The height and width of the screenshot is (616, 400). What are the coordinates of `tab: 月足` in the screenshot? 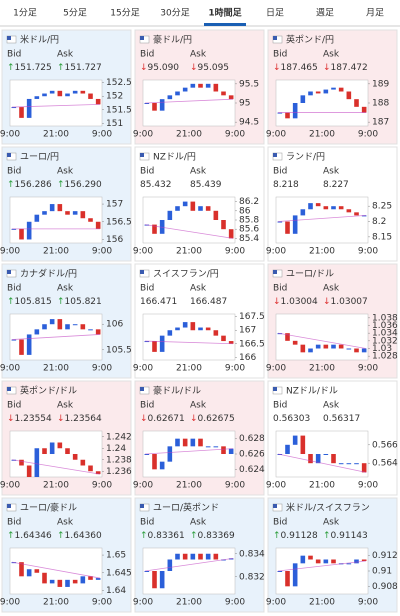 It's located at (375, 13).